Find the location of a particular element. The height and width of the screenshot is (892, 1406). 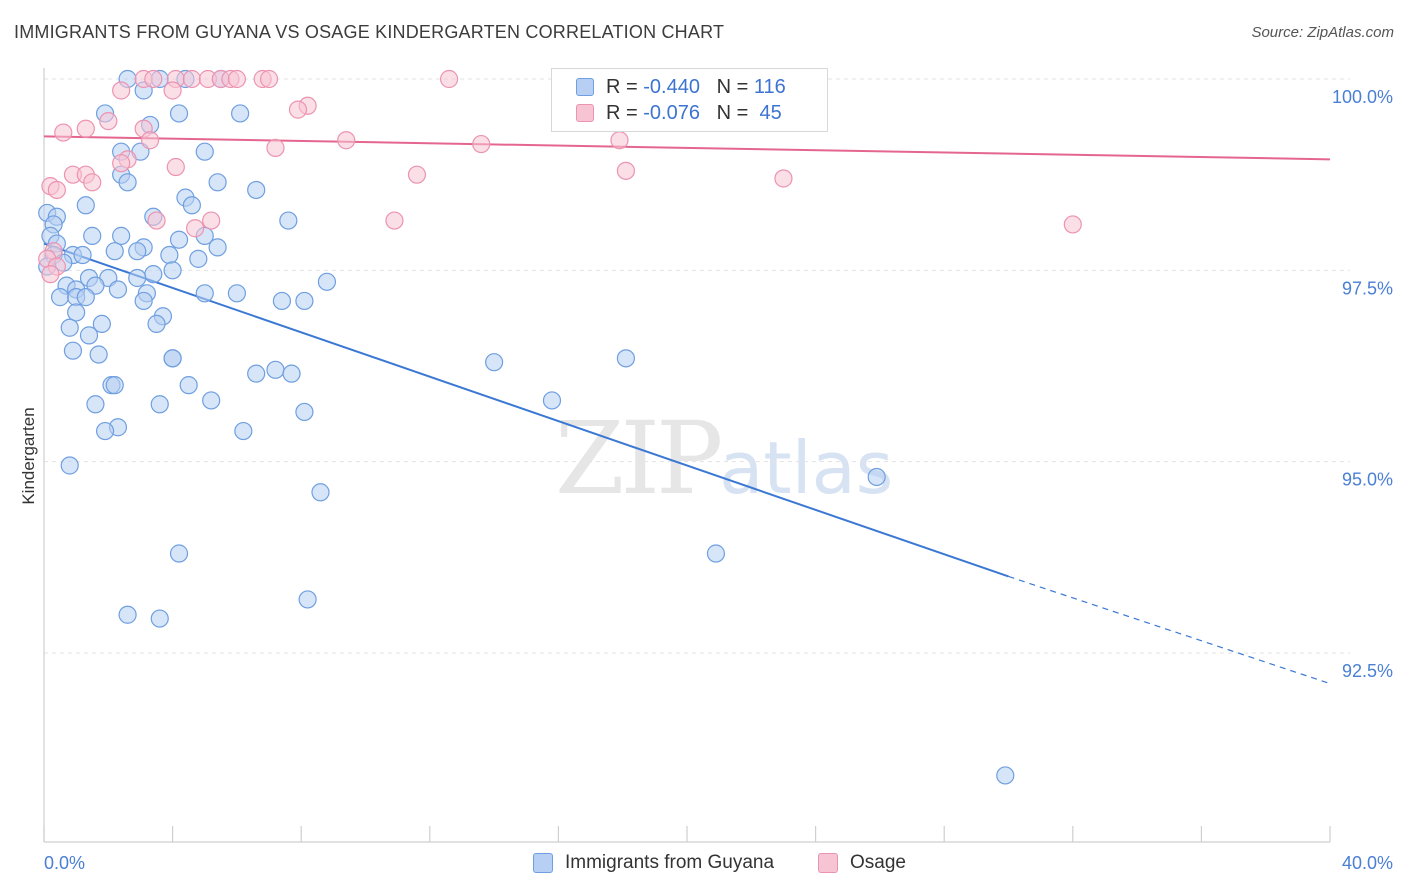

legend-row-osage: R = -0.076 N = 45 is located at coordinates (679, 113).